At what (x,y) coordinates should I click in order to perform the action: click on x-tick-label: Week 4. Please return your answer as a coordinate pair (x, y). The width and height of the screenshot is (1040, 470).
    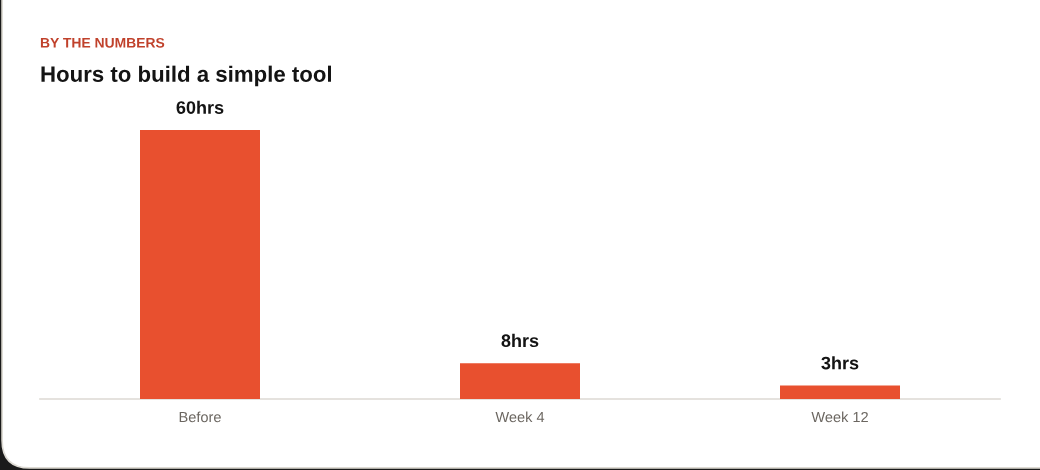
    Looking at the image, I should click on (520, 417).